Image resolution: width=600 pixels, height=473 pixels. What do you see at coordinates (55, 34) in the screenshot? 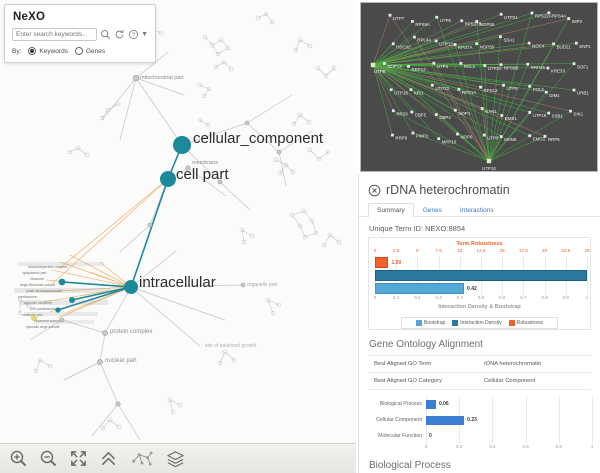
I see `search-input` at bounding box center [55, 34].